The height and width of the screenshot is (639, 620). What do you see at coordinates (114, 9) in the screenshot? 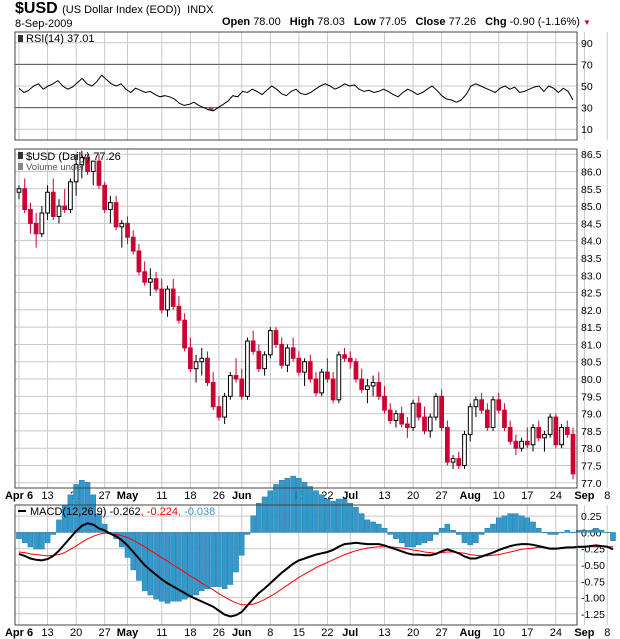
I see `symbol-title: $USD (US Dollar Index (EOD)) INDX` at bounding box center [114, 9].